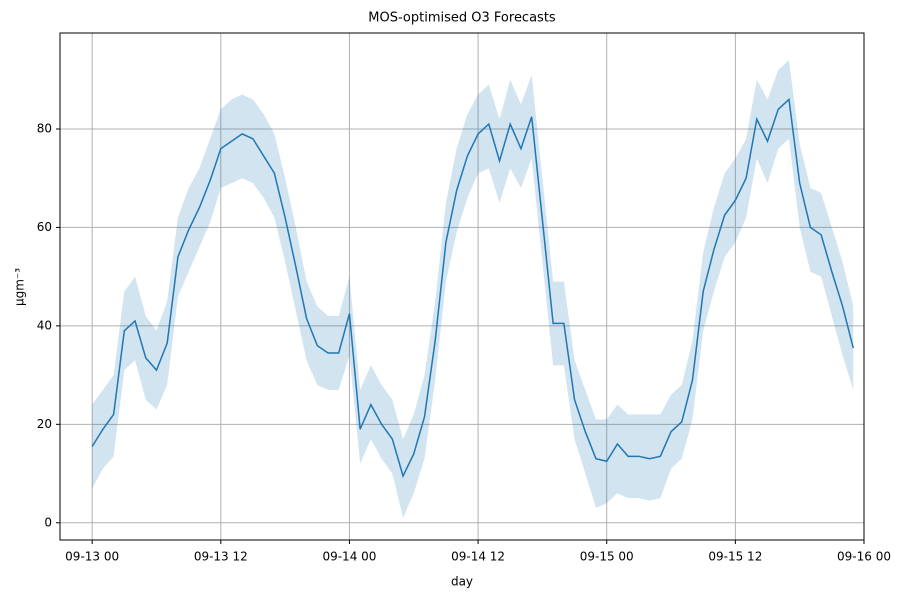 The width and height of the screenshot is (900, 604). What do you see at coordinates (462, 18) in the screenshot?
I see `chart-title: MOS-optimised O3 Forecasts` at bounding box center [462, 18].